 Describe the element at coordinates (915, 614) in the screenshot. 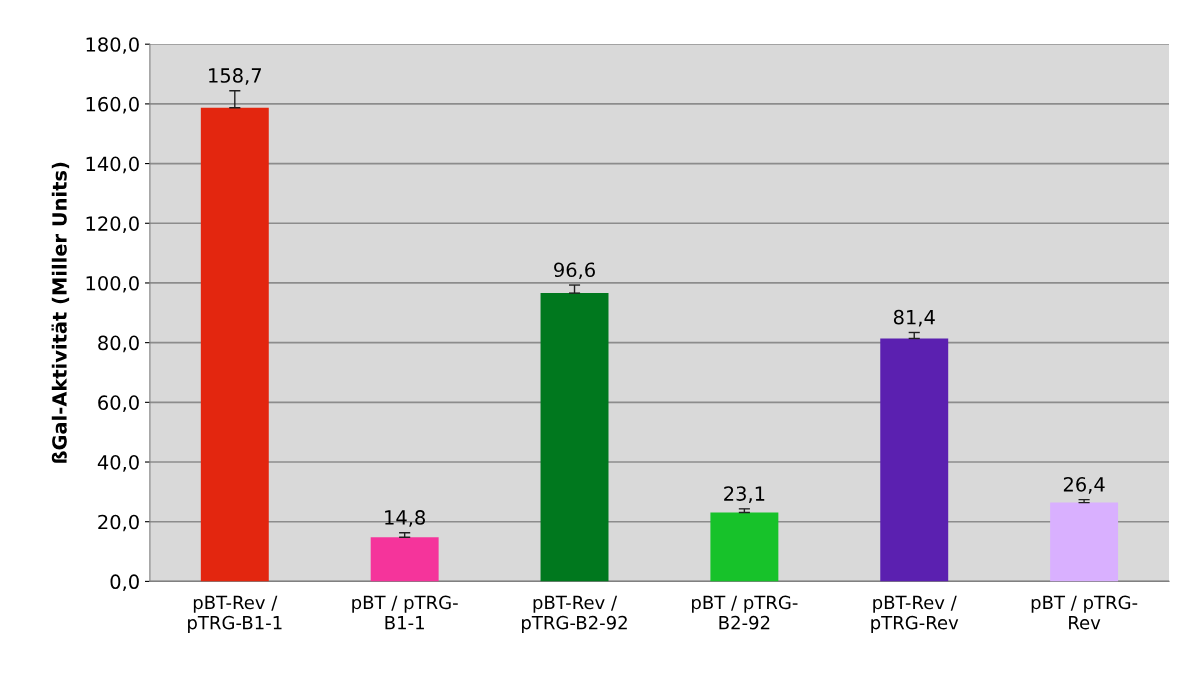

I see `x-tick-label: pBT-Rev / pTRG-Rev` at that location.